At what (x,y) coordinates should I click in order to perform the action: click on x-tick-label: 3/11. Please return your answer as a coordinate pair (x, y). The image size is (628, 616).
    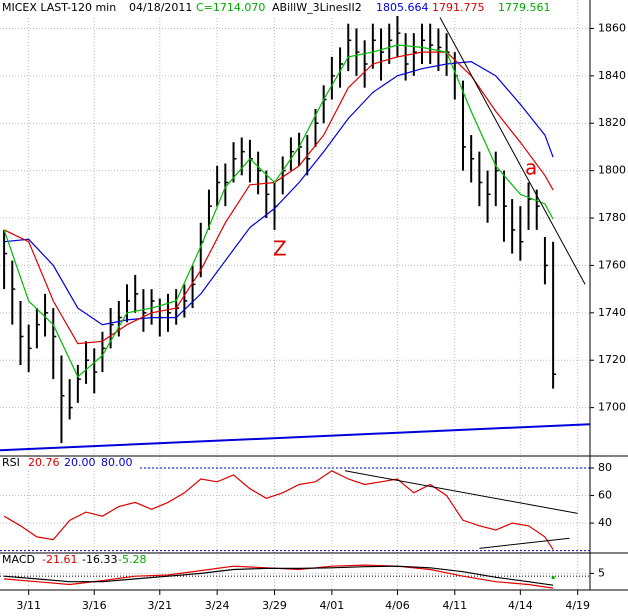
    Looking at the image, I should click on (28, 605).